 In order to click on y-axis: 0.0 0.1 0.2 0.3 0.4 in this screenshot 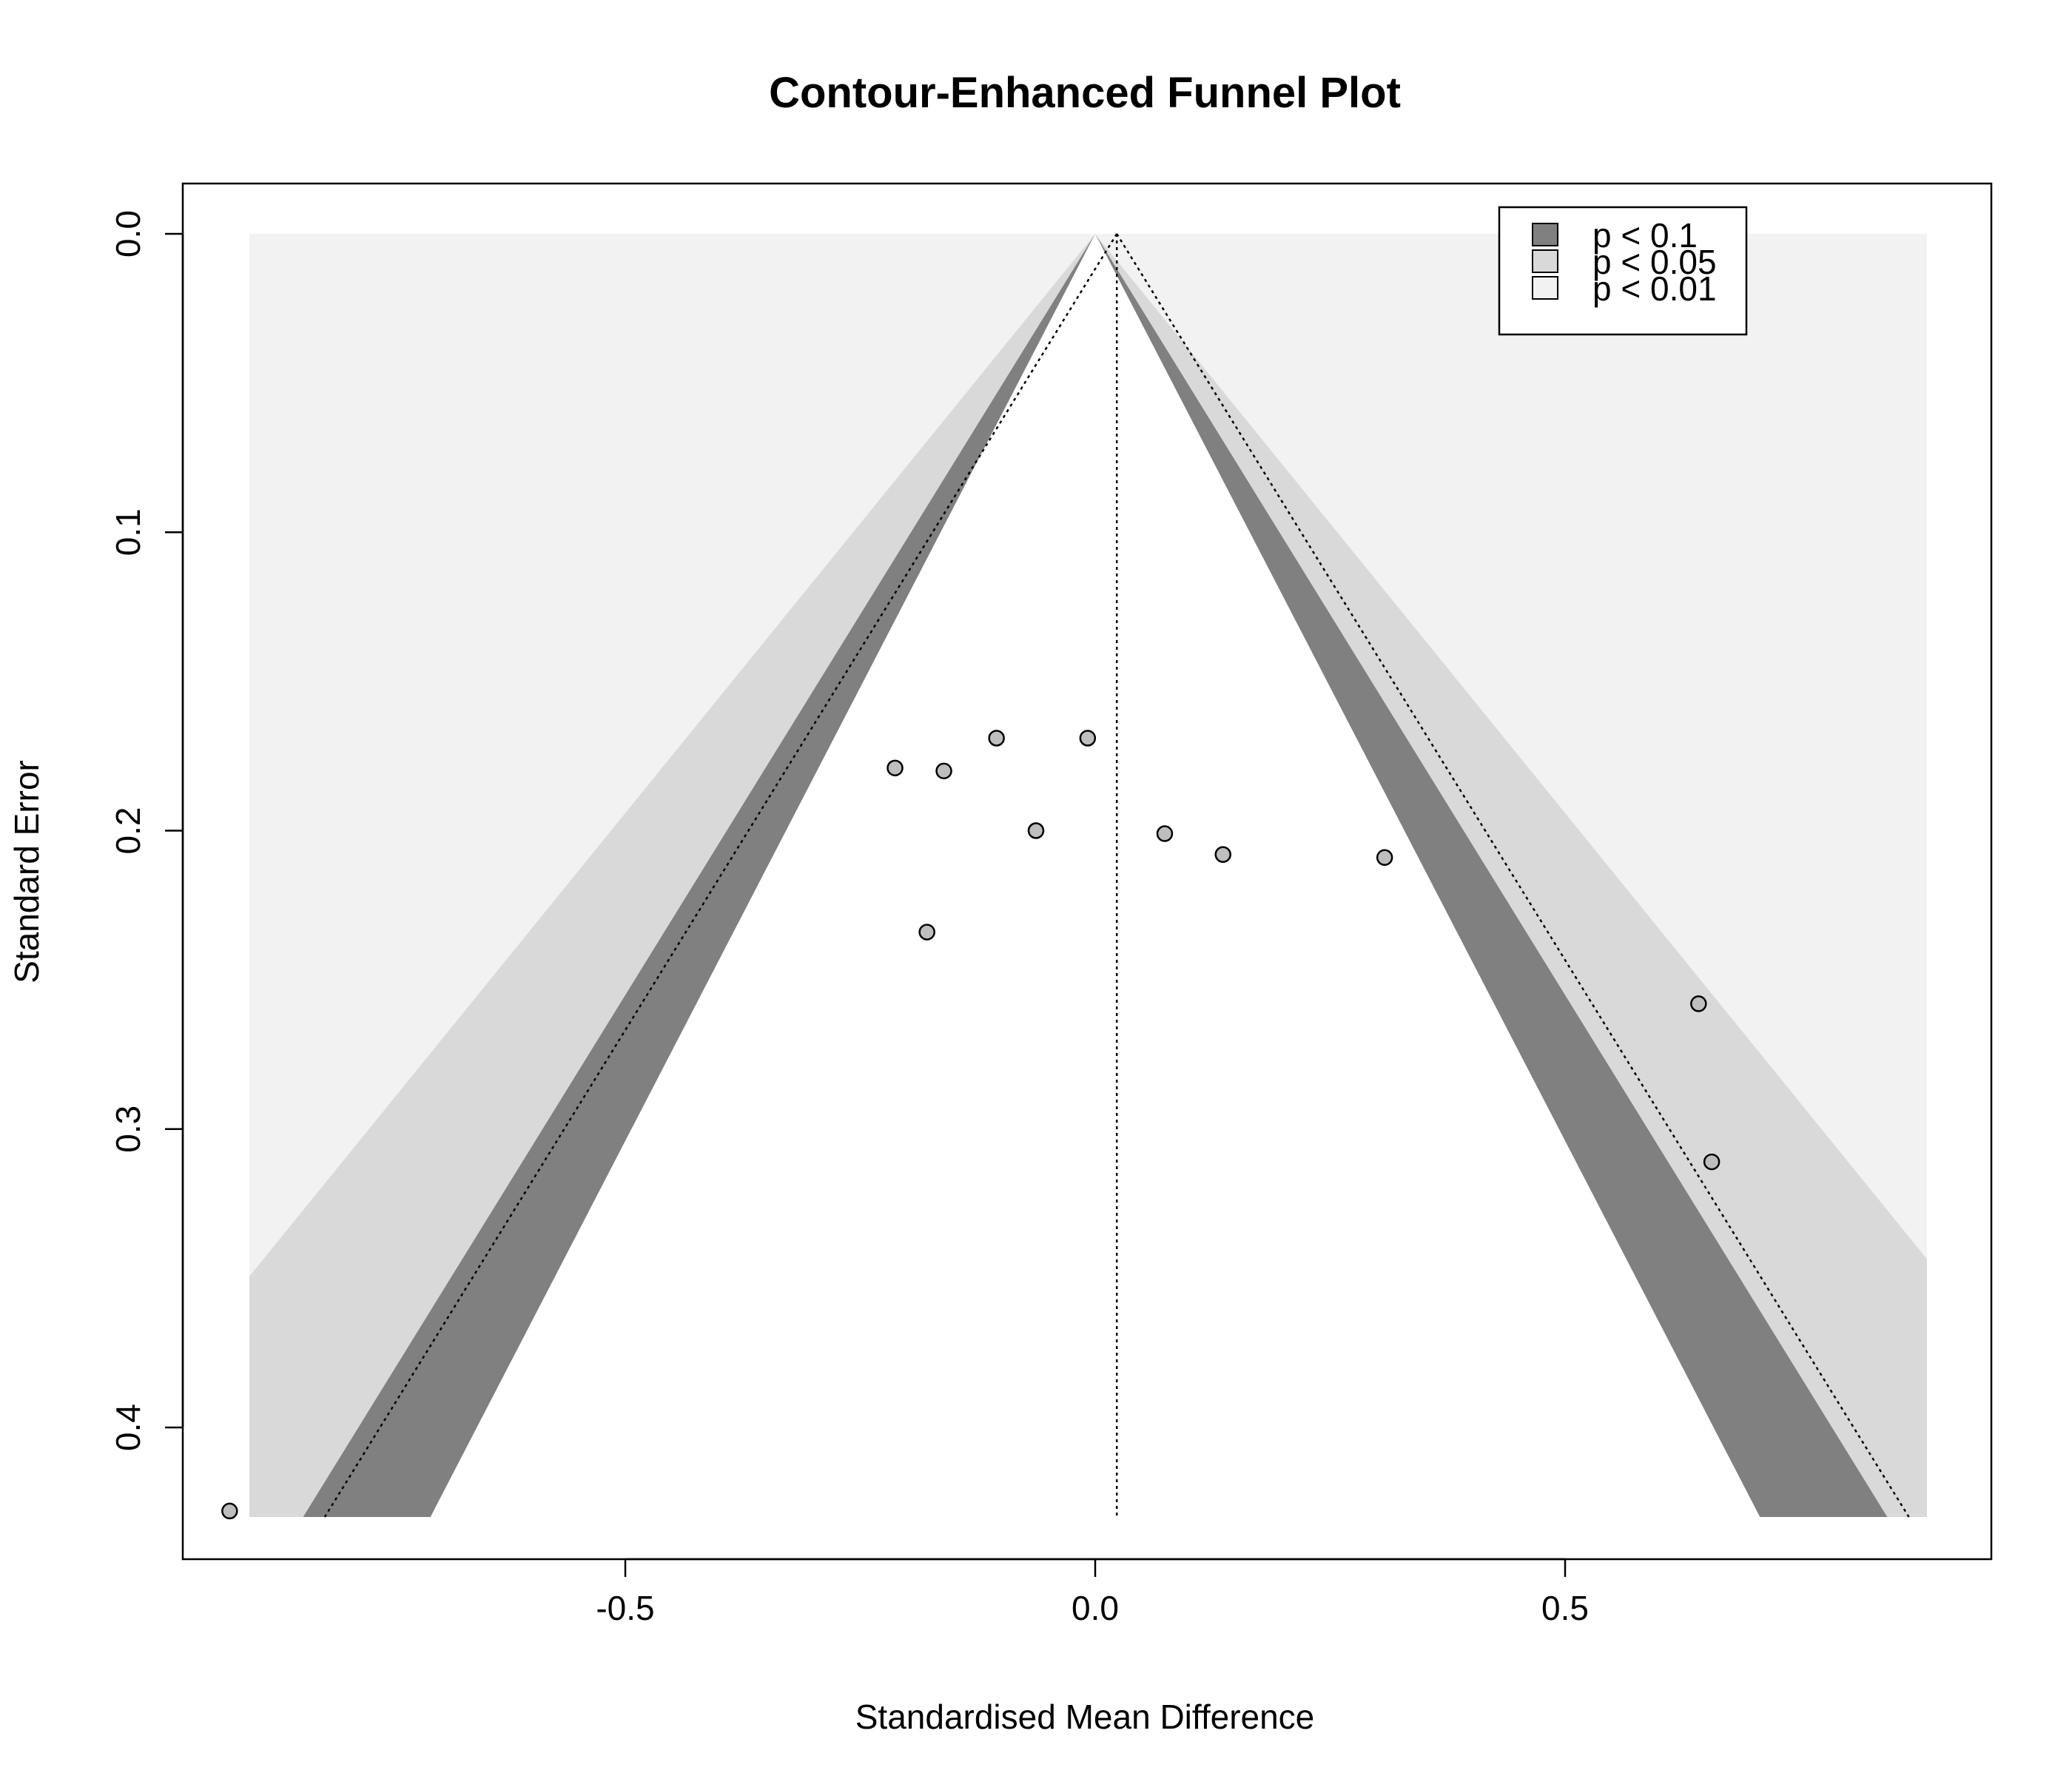, I will do `click(146, 830)`.